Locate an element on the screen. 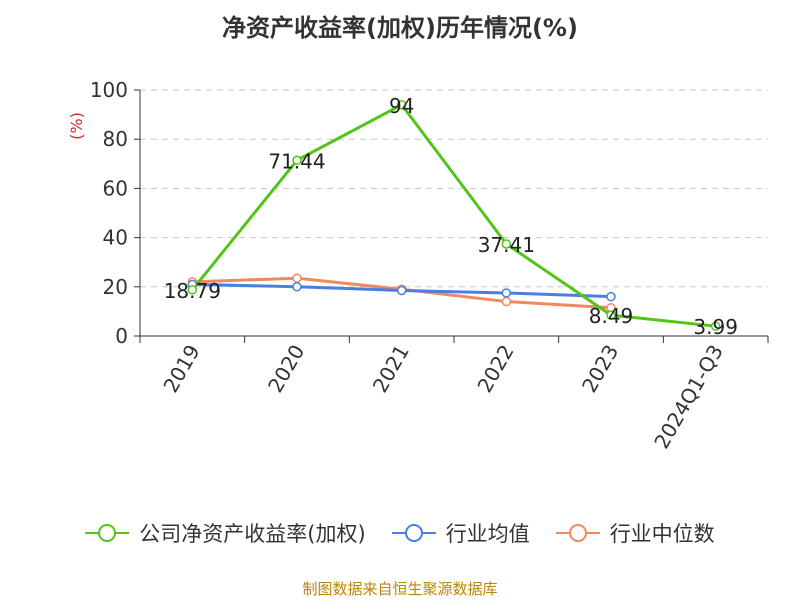 The height and width of the screenshot is (600, 800). data-label: 18.79 is located at coordinates (192, 291).